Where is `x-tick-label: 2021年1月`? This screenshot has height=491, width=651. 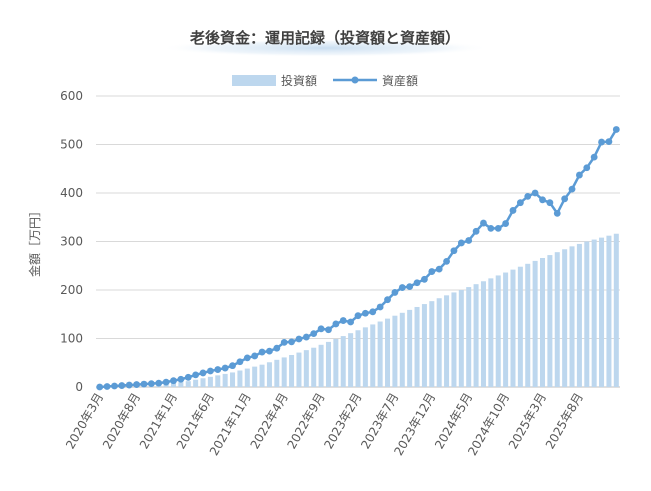
x-tick-label: 2021年1月 is located at coordinates (158, 421).